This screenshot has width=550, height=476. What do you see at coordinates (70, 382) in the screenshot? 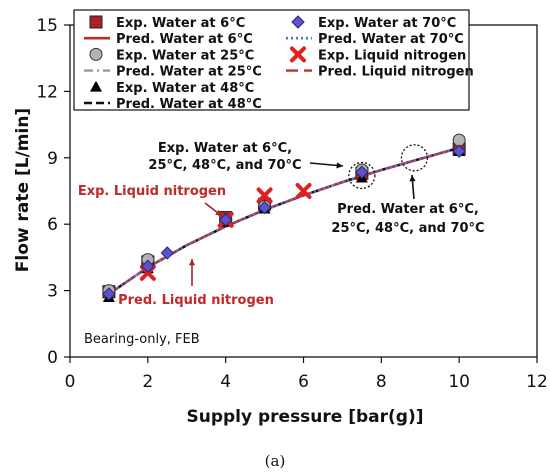
I see `x-tick-label: 0` at bounding box center [70, 382].